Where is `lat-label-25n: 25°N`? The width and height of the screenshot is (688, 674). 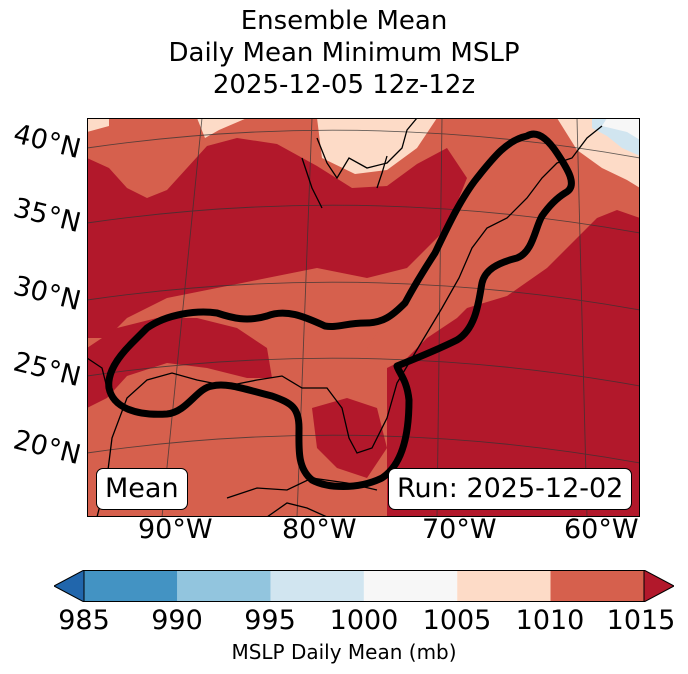
lat-label-25n: 25°N is located at coordinates (47, 370).